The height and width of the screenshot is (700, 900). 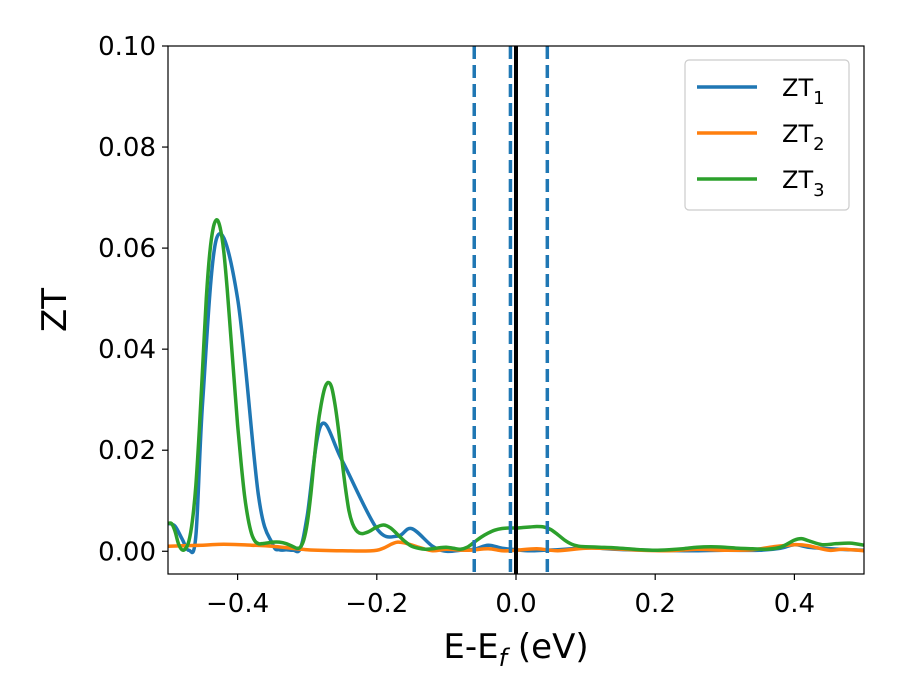 I want to click on legend-label-subscript: 1, so click(x=818, y=98).